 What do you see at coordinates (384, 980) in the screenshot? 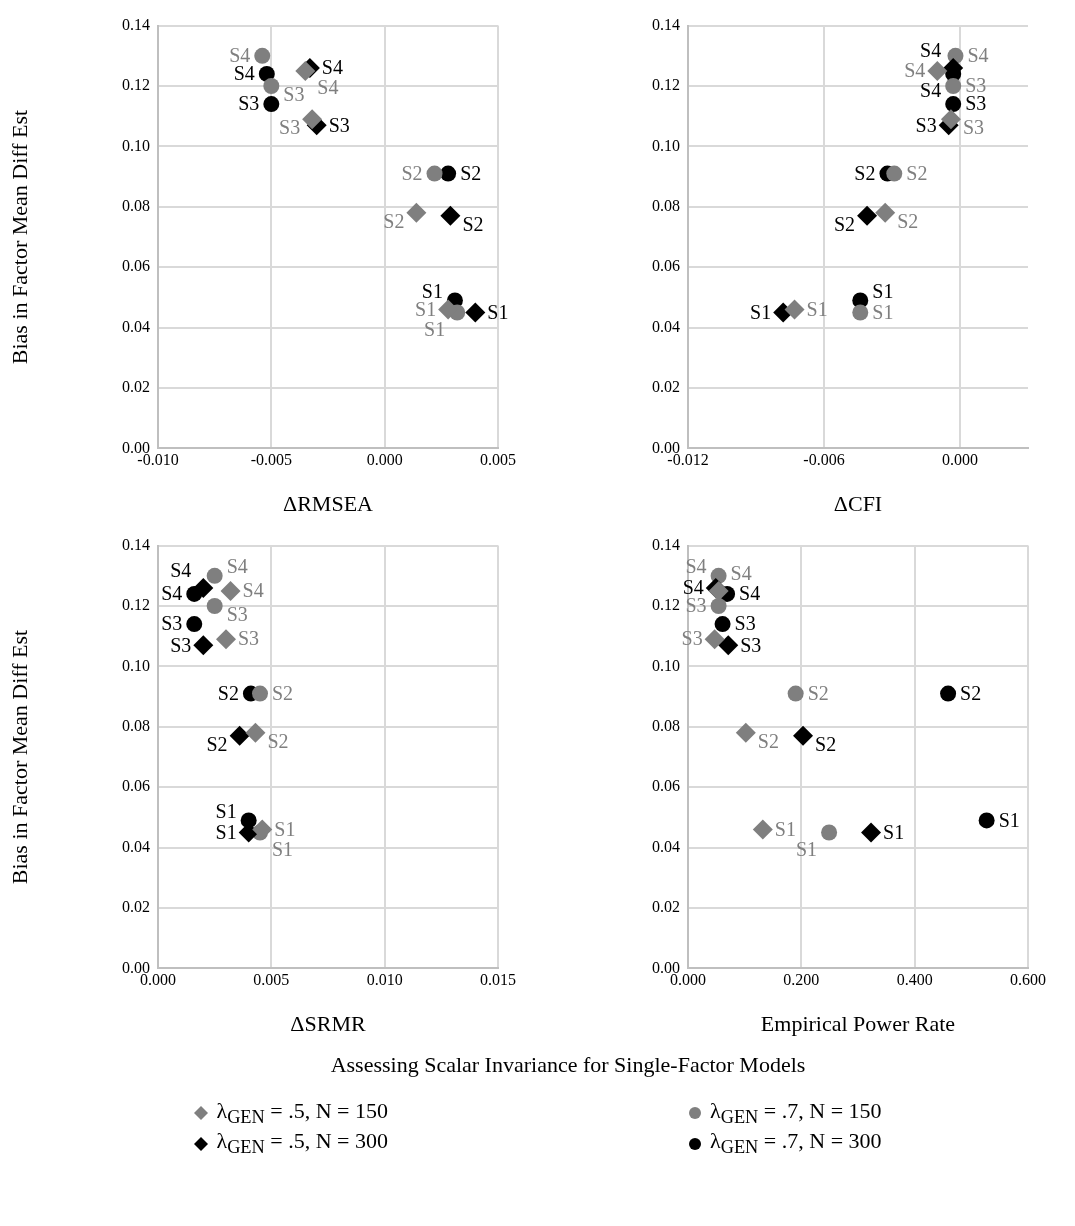
I see `x-tick-label: 0.010` at bounding box center [384, 980].